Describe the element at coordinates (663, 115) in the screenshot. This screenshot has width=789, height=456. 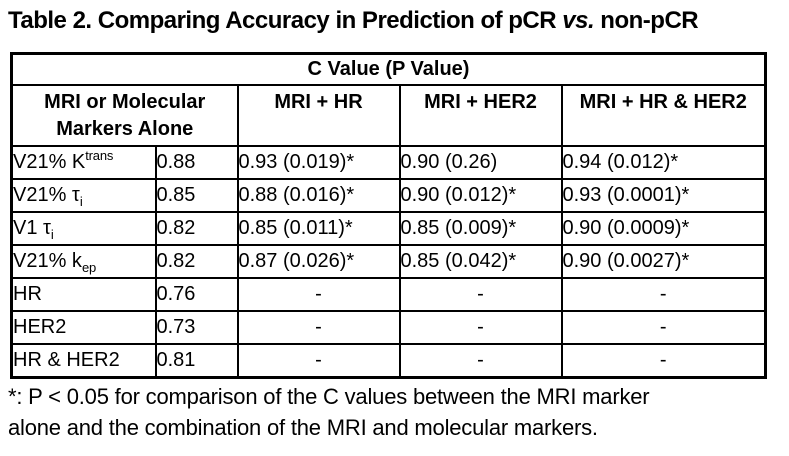
I see `column-header-mri-hr-her2: MRI + HR & HER2` at that location.